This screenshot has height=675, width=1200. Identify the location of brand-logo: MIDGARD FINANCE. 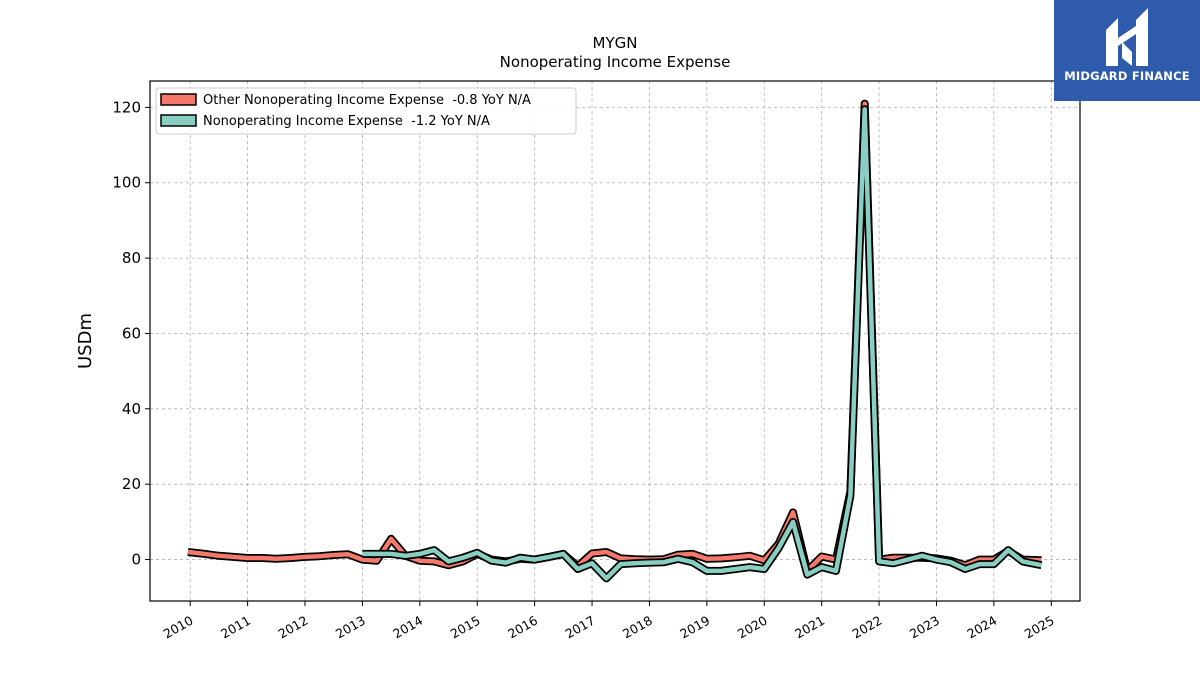
(1127, 50).